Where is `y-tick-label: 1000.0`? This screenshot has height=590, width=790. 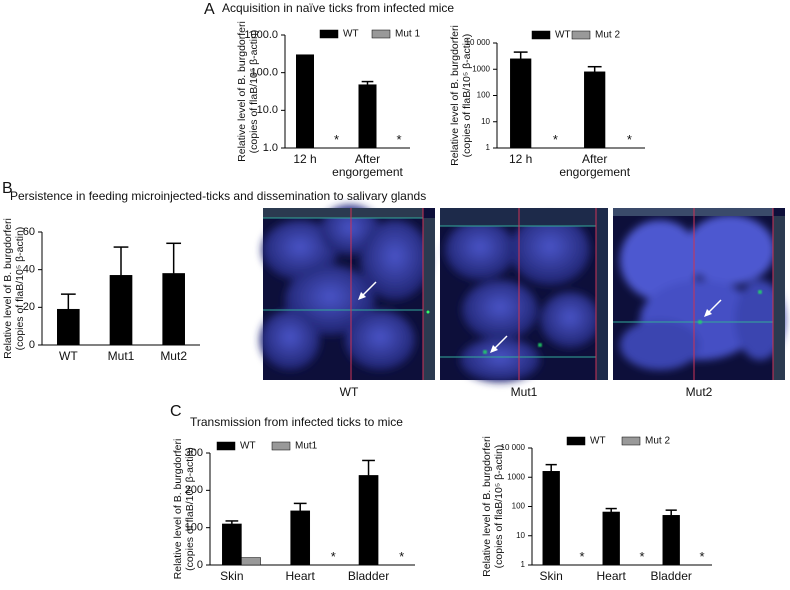
y-tick-label: 1000.0 is located at coordinates (261, 35).